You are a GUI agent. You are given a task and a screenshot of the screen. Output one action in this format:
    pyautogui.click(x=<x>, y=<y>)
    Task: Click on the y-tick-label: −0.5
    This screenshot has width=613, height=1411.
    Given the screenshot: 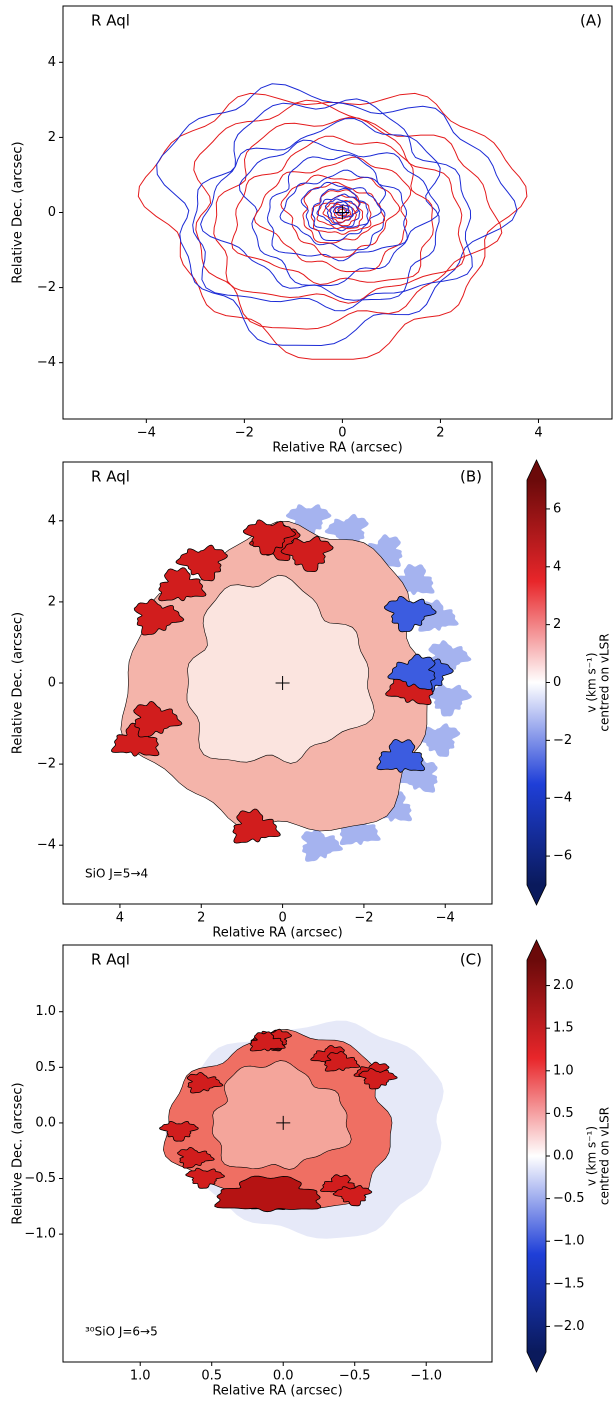 What is the action you would take?
    pyautogui.click(x=40, y=1178)
    